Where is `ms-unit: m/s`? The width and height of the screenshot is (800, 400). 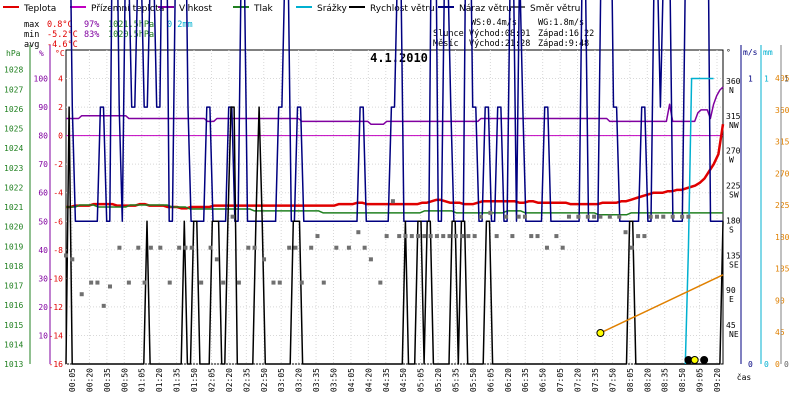 ms-unit: m/s is located at coordinates (750, 52).